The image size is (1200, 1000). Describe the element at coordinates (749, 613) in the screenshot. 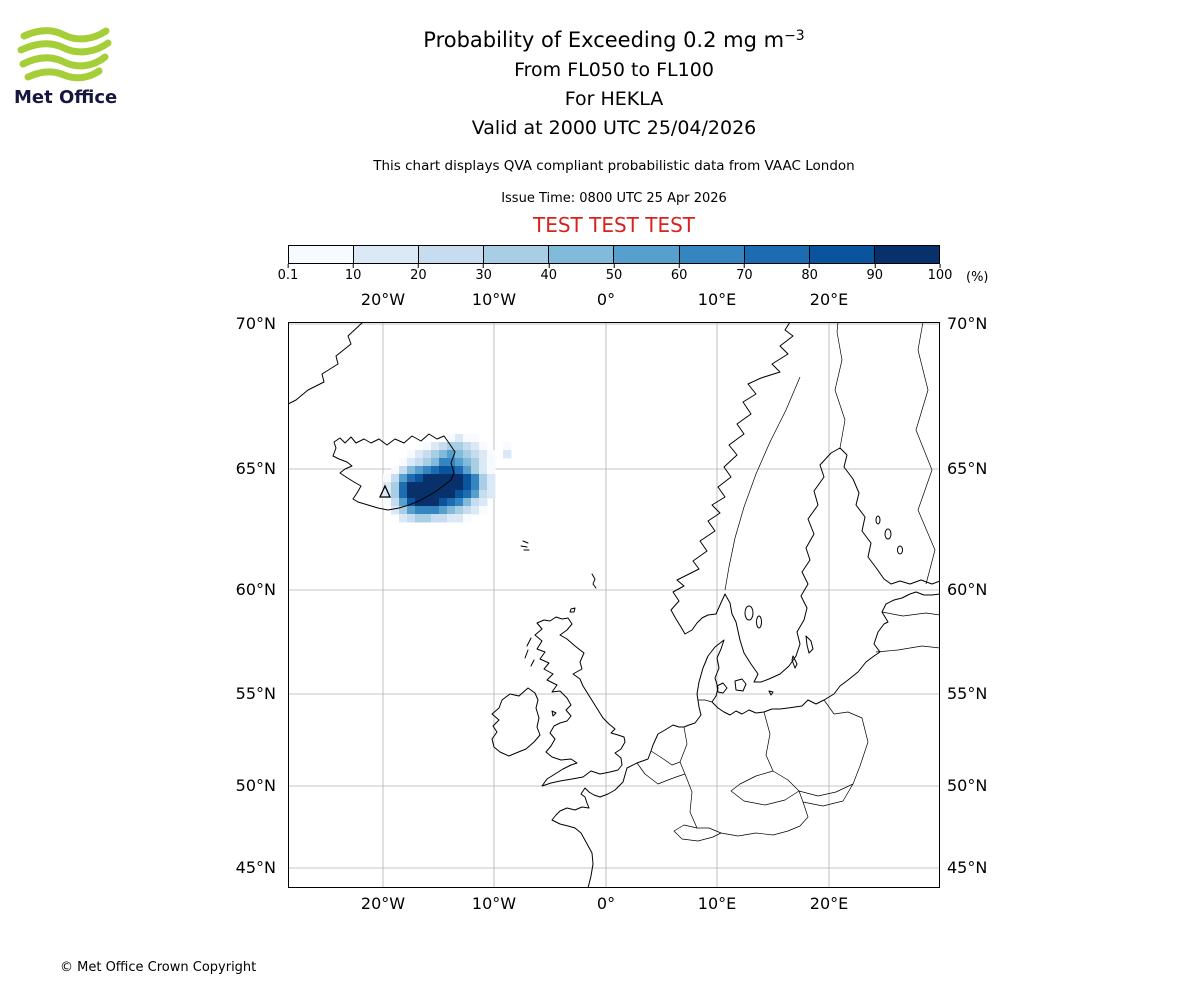

I see `lake-vanern` at that location.